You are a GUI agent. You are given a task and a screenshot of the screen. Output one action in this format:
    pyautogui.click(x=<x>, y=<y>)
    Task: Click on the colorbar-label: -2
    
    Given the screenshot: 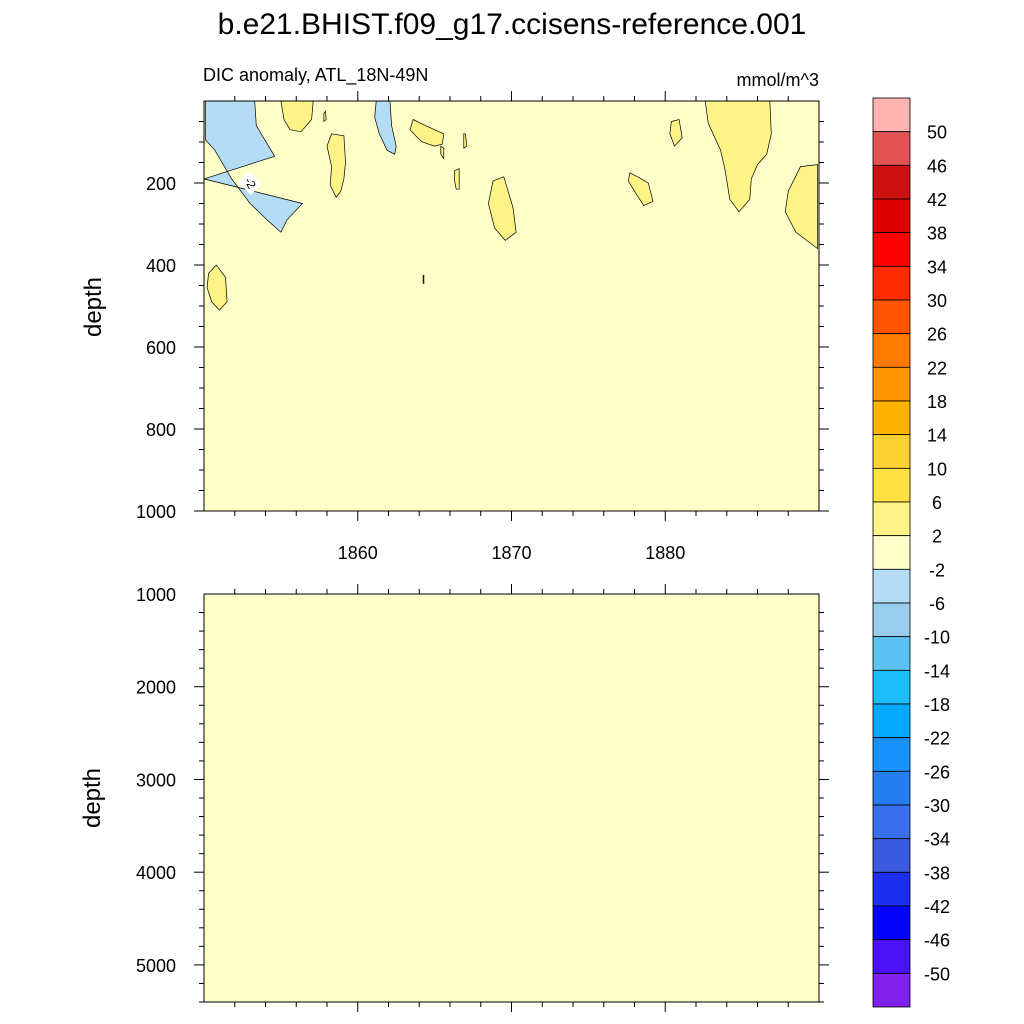 What is the action you would take?
    pyautogui.click(x=937, y=570)
    